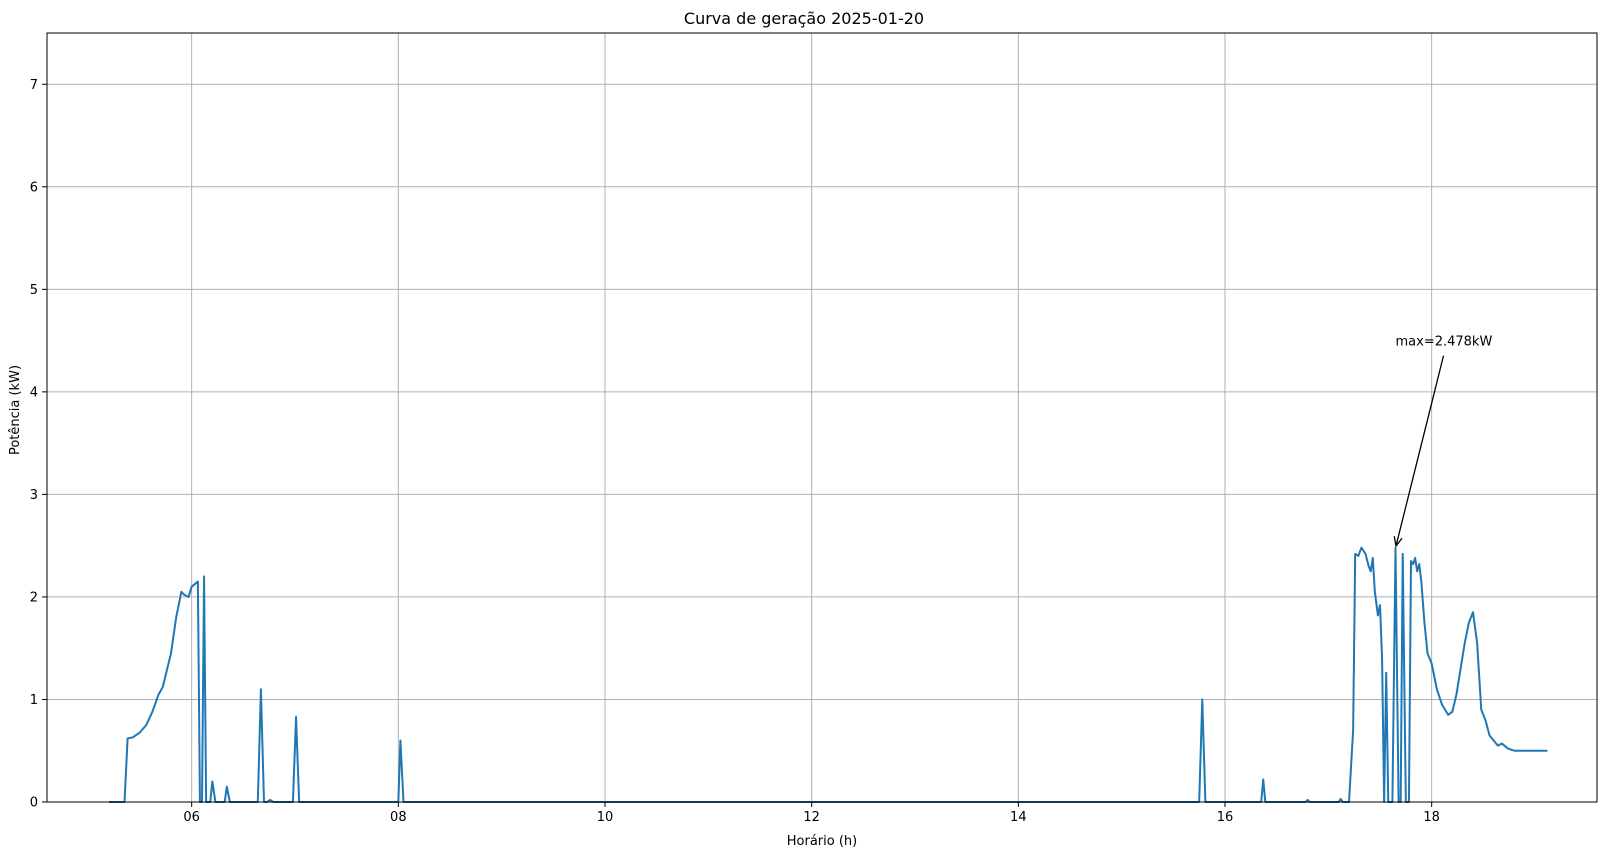 Image resolution: width=1608 pixels, height=855 pixels. What do you see at coordinates (804, 18) in the screenshot?
I see `chart-title: Curva de geração 2025-01-20` at bounding box center [804, 18].